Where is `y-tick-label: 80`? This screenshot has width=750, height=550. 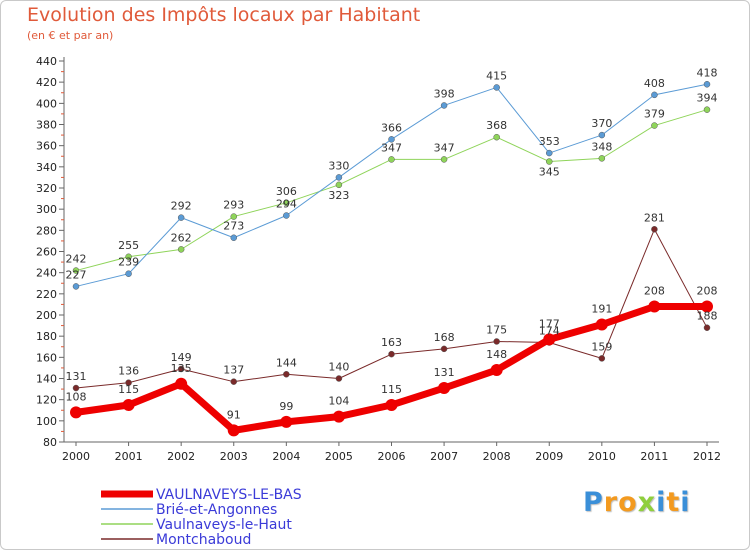 y-tick-label: 80 is located at coordinates (50, 442).